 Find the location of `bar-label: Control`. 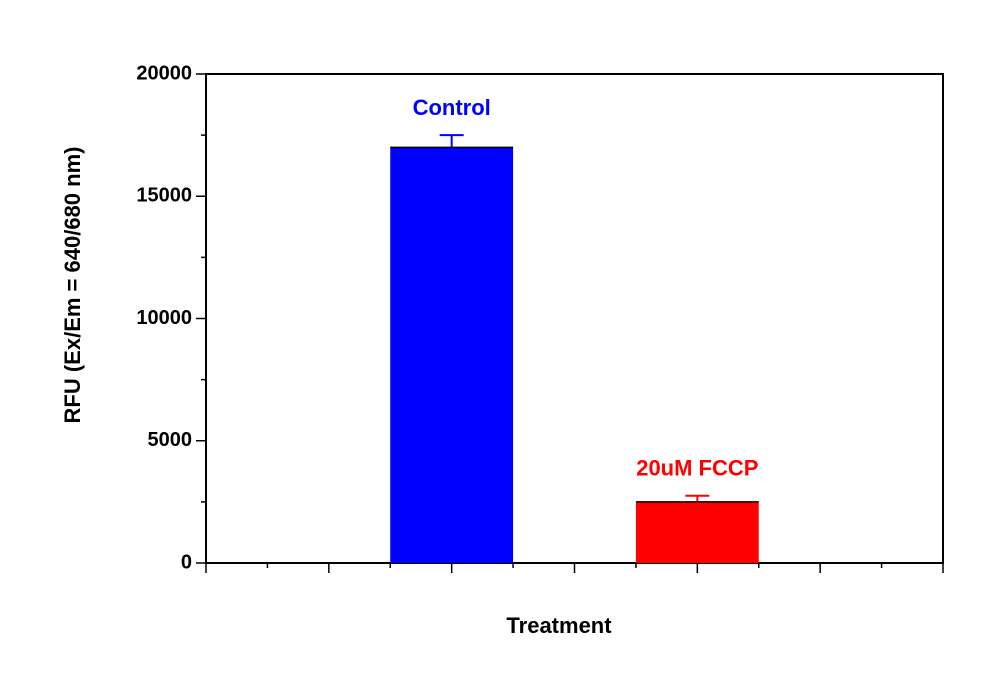

bar-label: Control is located at coordinates (452, 107).